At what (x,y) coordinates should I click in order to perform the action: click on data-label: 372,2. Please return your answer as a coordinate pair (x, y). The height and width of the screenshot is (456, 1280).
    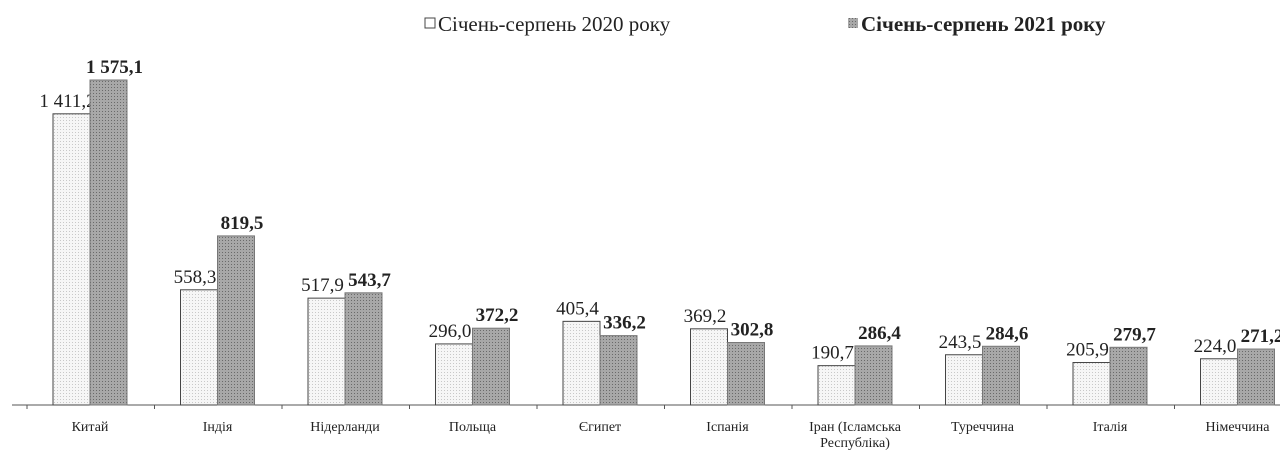
    Looking at the image, I should click on (497, 315).